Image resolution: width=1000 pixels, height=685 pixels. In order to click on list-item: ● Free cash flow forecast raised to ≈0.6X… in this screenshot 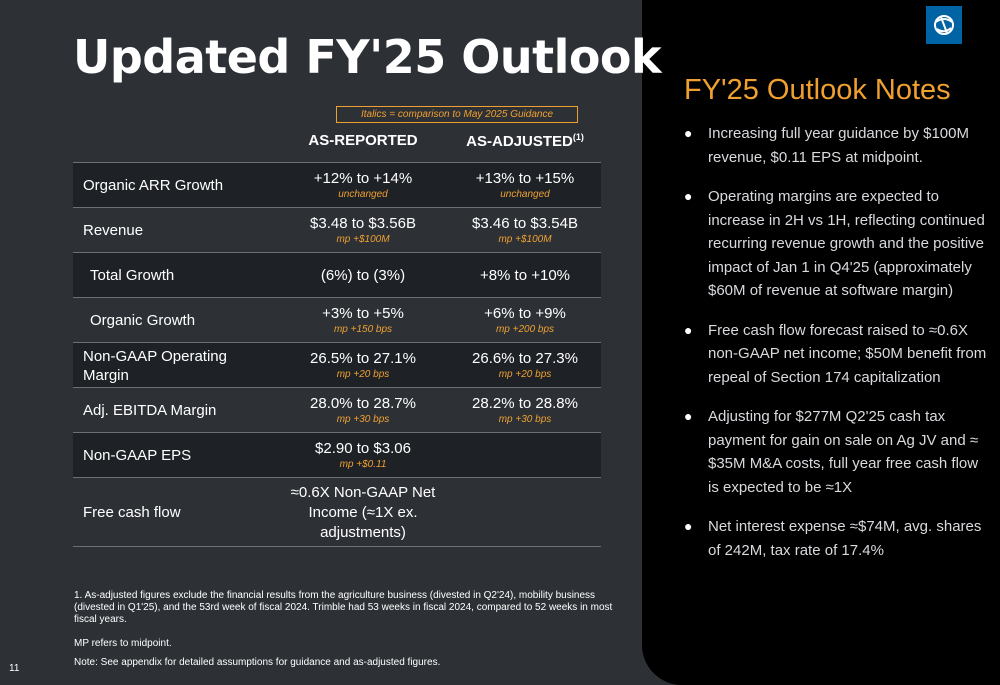, I will do `click(836, 354)`.